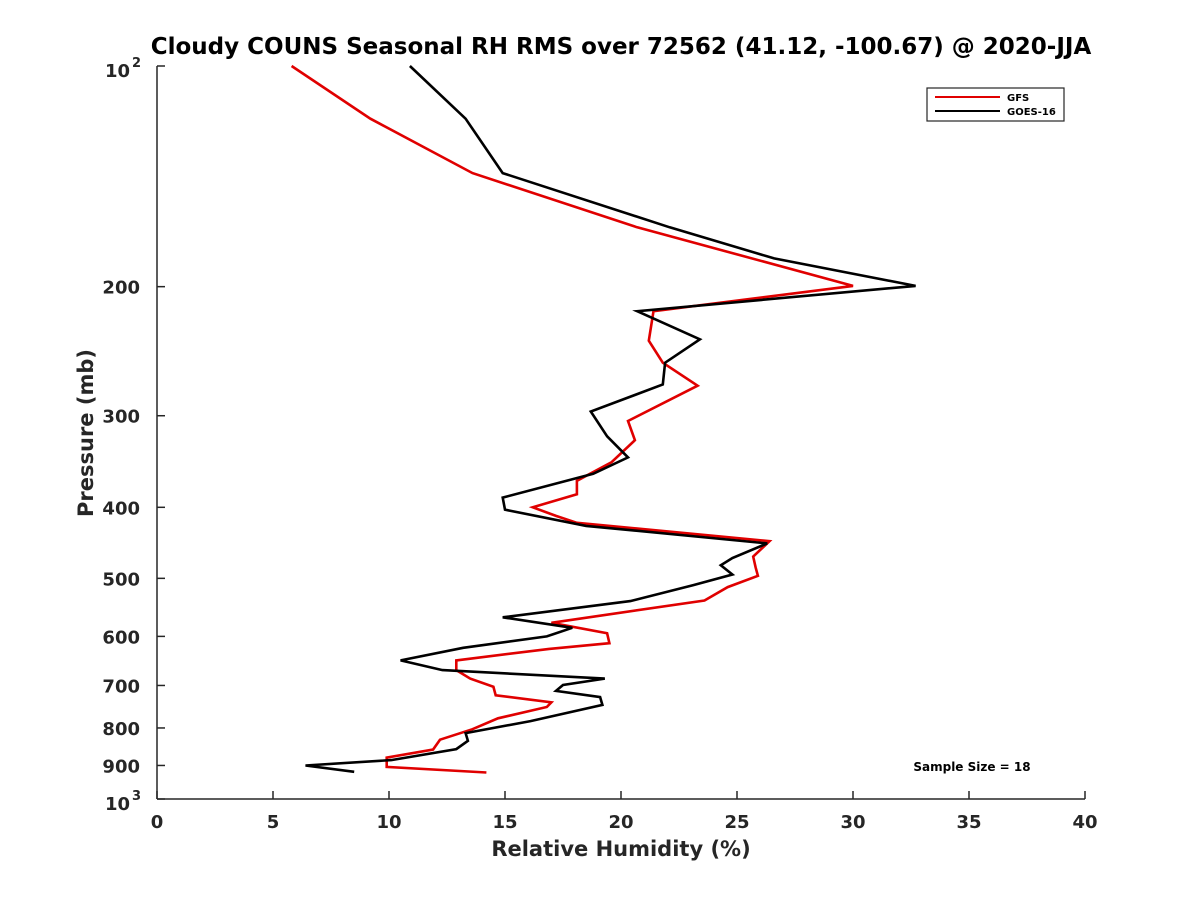 The width and height of the screenshot is (1200, 900). What do you see at coordinates (736, 822) in the screenshot?
I see `x-tick-label: 25` at bounding box center [736, 822].